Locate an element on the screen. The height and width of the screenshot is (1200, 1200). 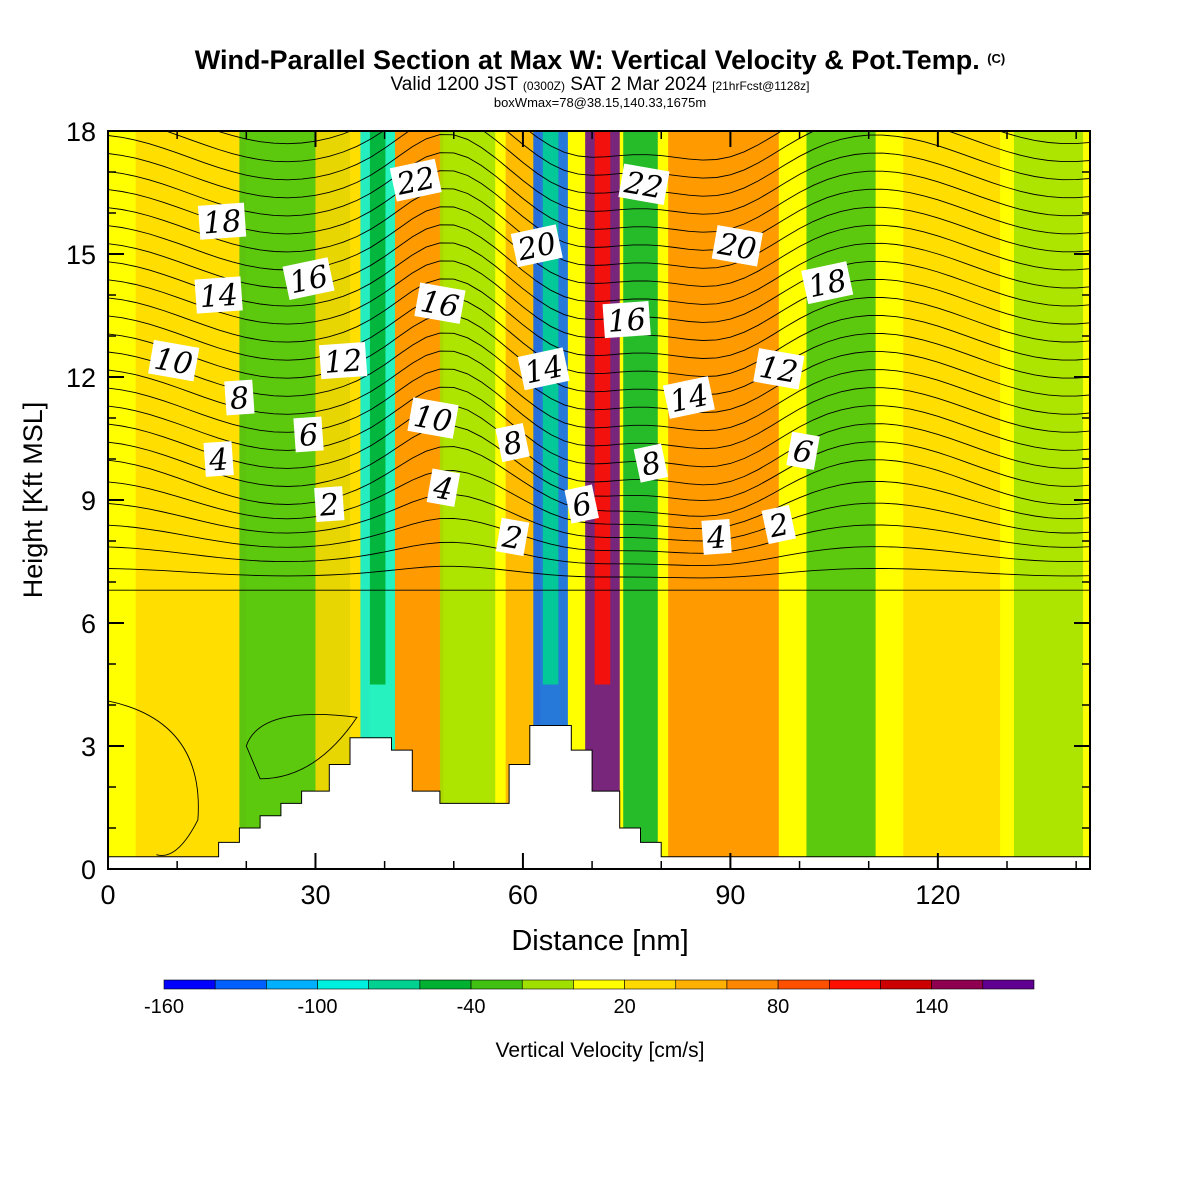
boxwmax-line: boxWmax=78@38.15,140.33,1675m is located at coordinates (600, 102).